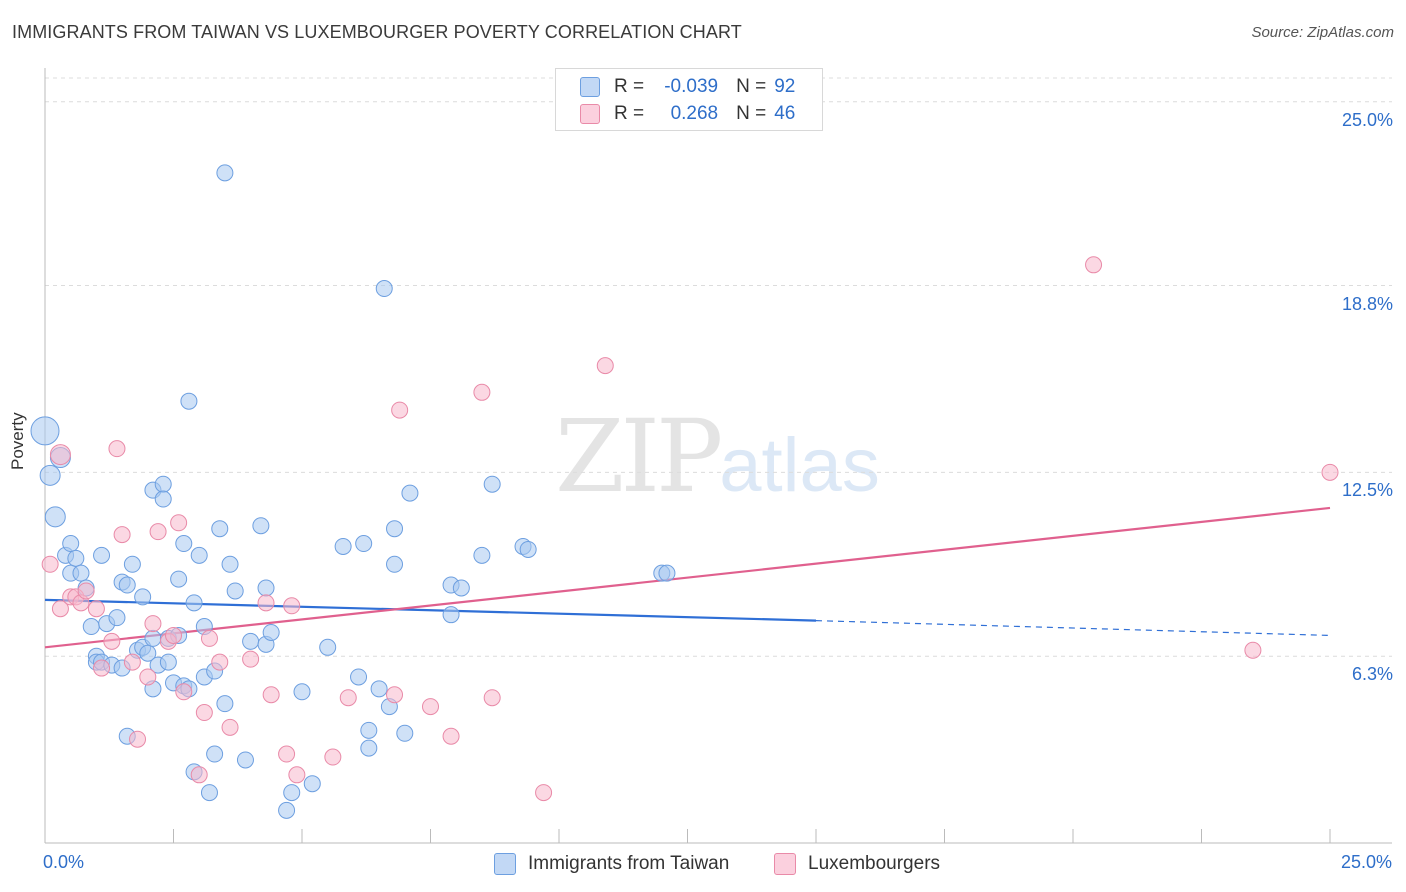  What do you see at coordinates (1366, 862) in the screenshot?
I see `x-tick-label: 25.0%` at bounding box center [1366, 862].